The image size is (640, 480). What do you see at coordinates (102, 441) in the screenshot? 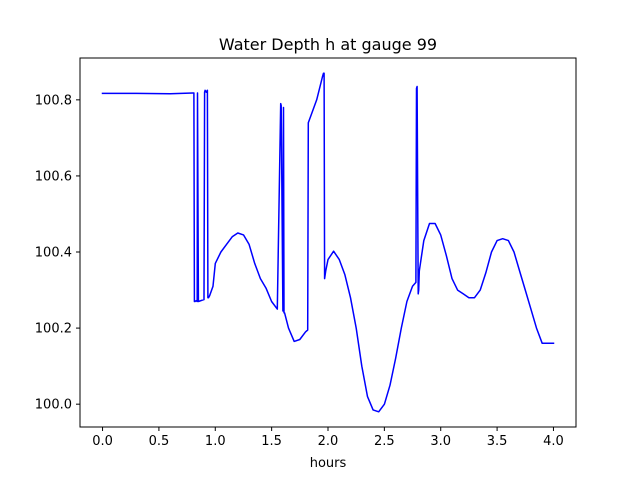
I see `x-tick-label: 0.0` at bounding box center [102, 441].